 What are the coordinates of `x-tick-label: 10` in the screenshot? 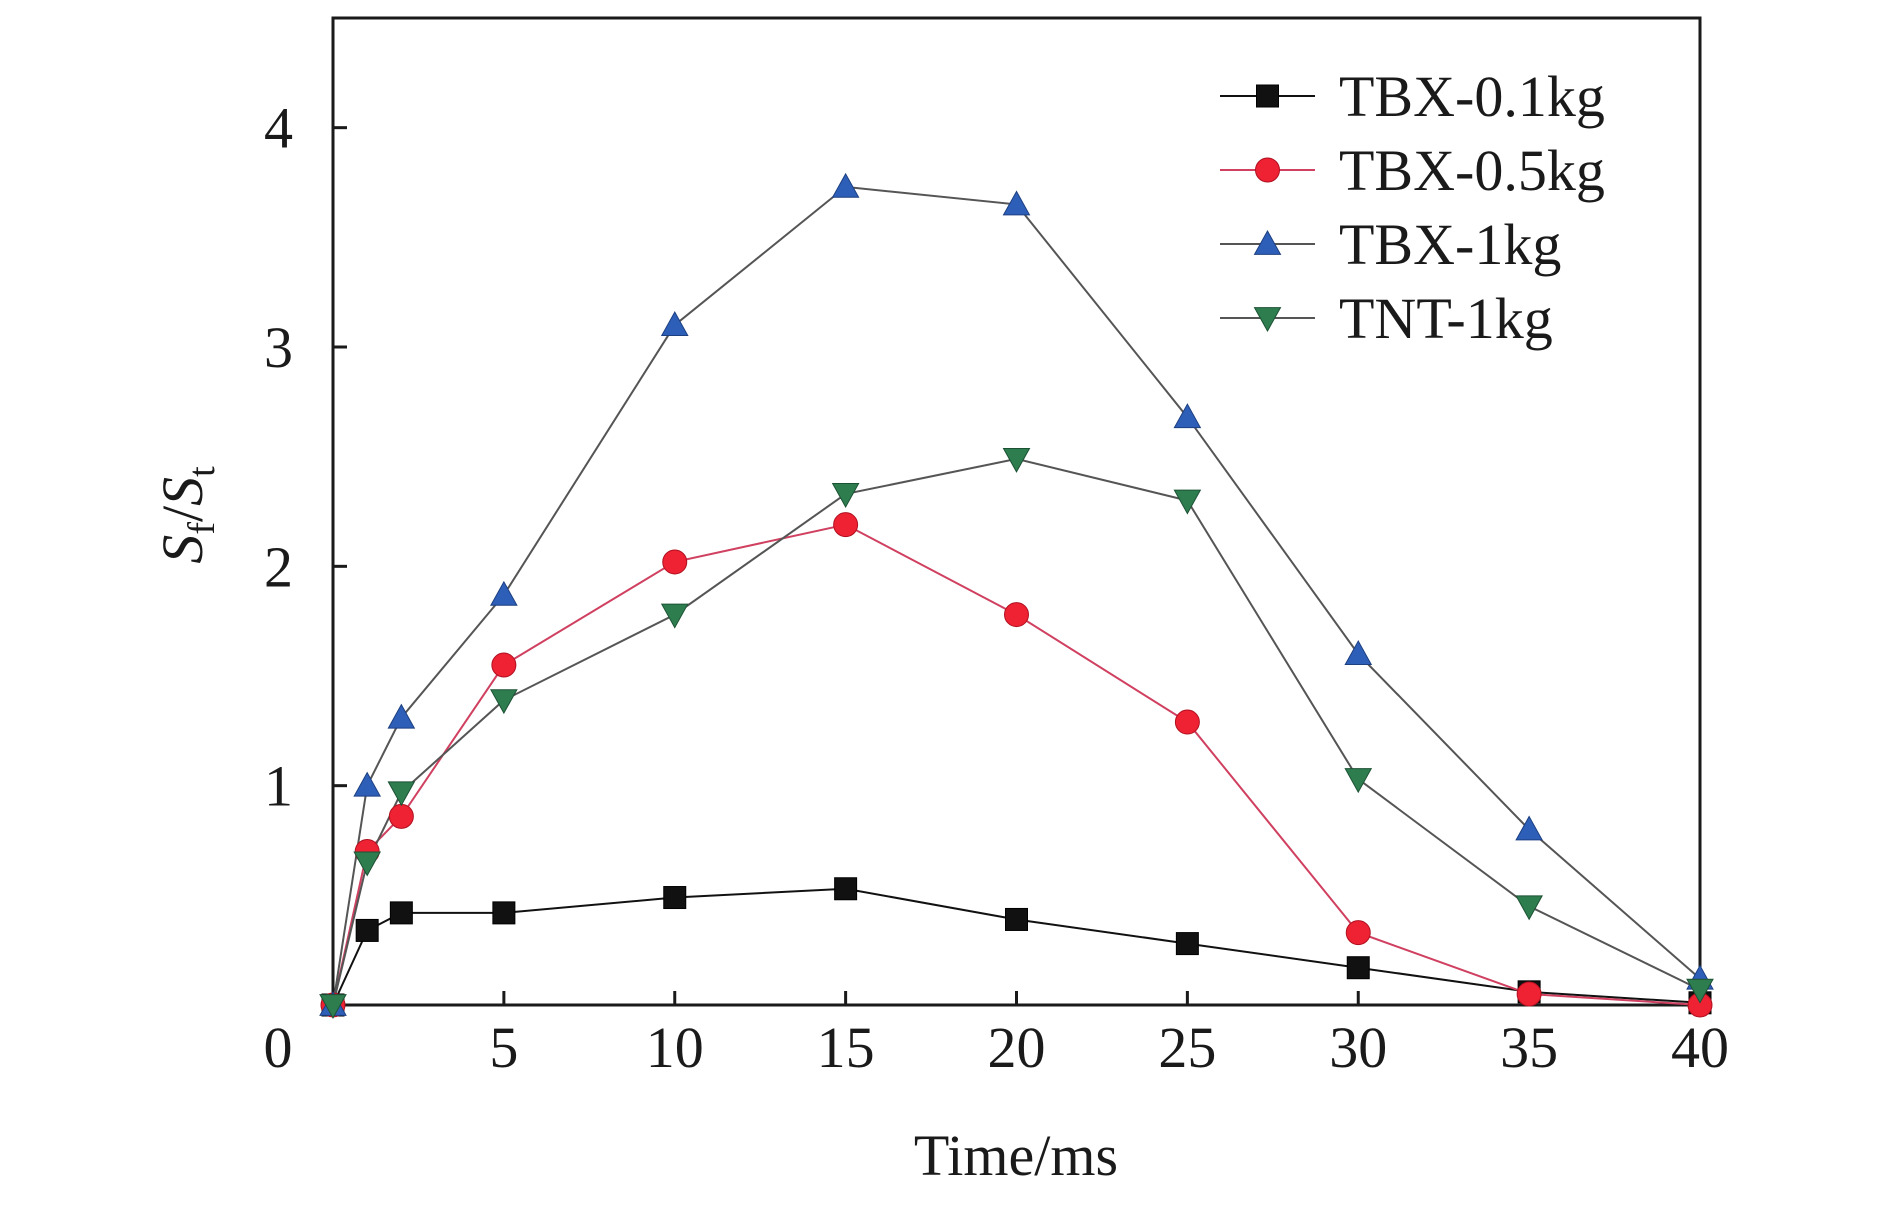 It's located at (675, 1047).